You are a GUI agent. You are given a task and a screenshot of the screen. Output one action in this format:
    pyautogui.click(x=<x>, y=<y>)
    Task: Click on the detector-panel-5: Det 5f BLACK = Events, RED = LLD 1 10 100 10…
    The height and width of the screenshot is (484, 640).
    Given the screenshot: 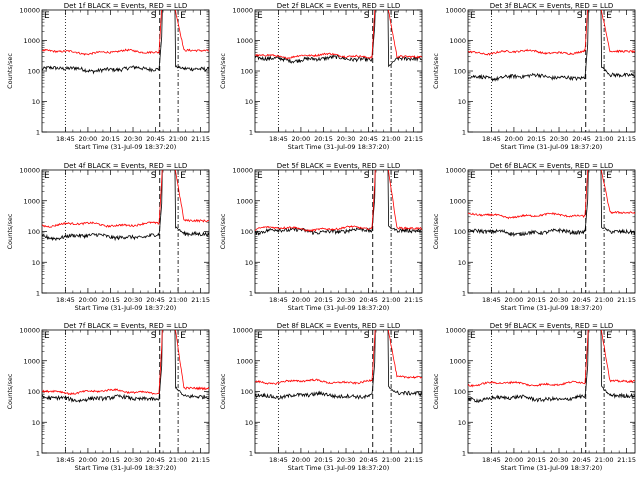 What is the action you would take?
    pyautogui.click(x=321, y=237)
    